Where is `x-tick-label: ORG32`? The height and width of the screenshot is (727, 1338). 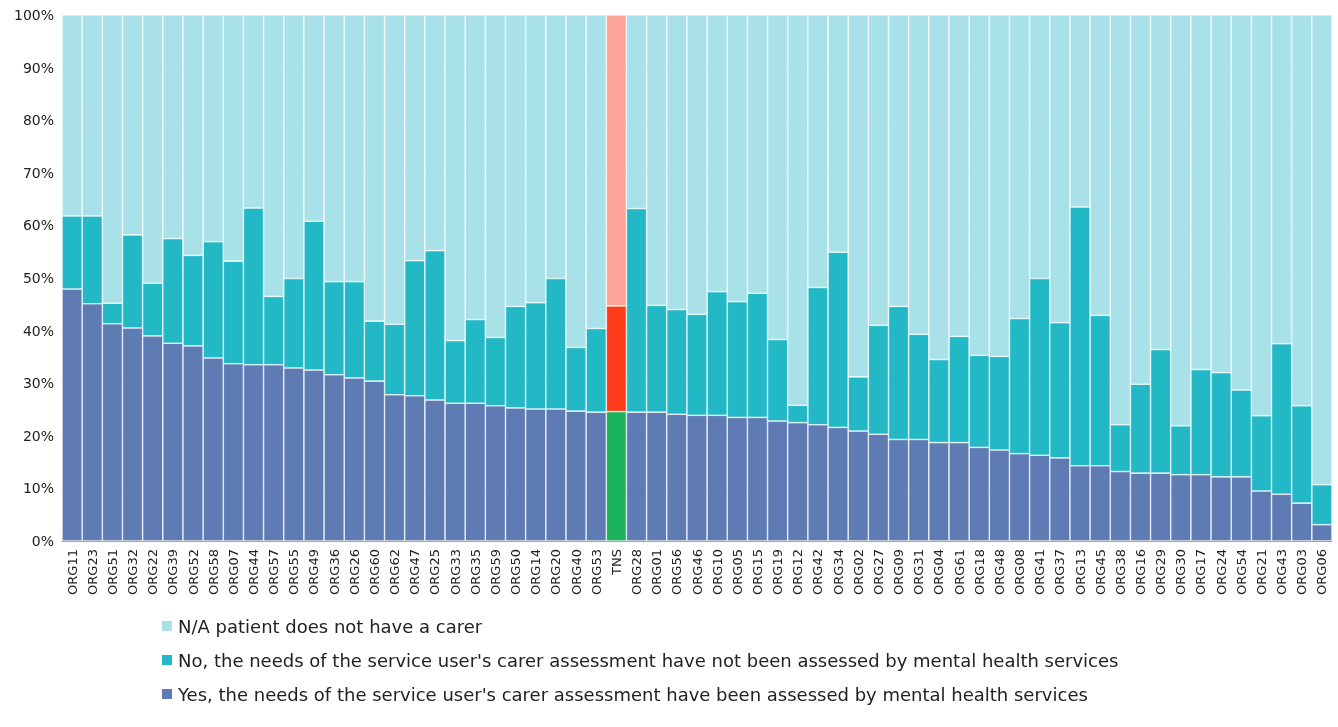
x-tick-label: ORG32 is located at coordinates (133, 572).